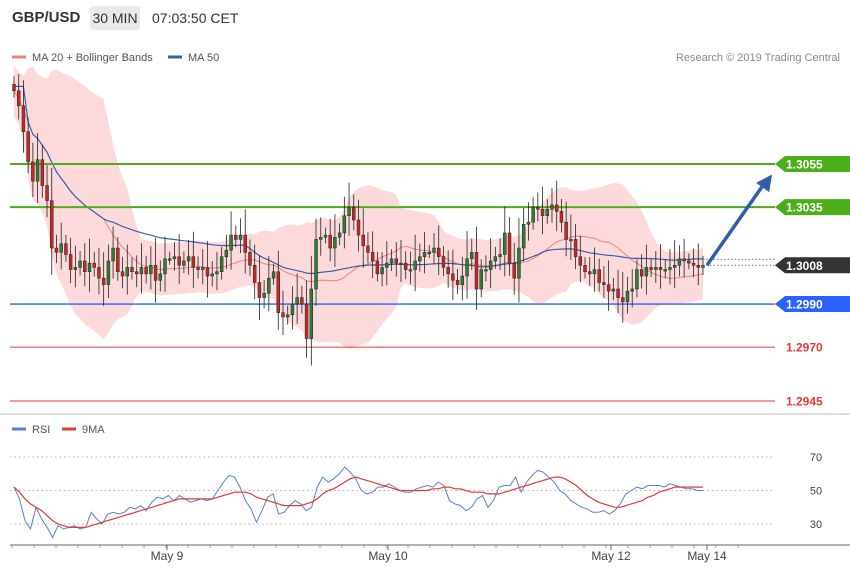  I want to click on legend-ma20-label: MA 20 + Bollinger Bands, so click(92, 58).